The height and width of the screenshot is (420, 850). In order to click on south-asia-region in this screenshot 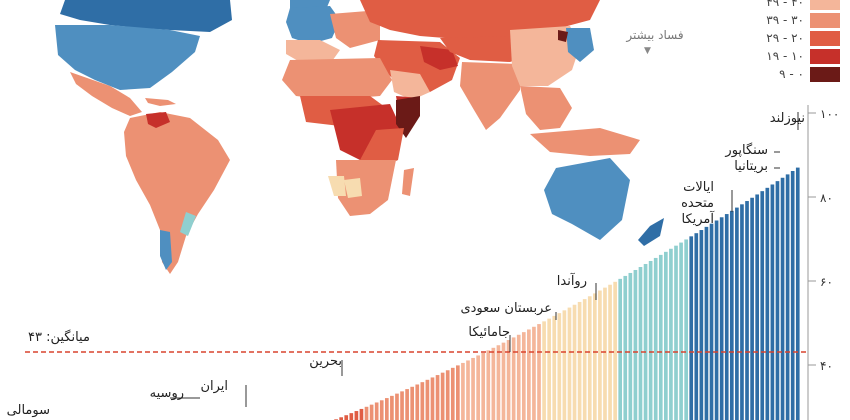, I will do `click(490, 96)`.